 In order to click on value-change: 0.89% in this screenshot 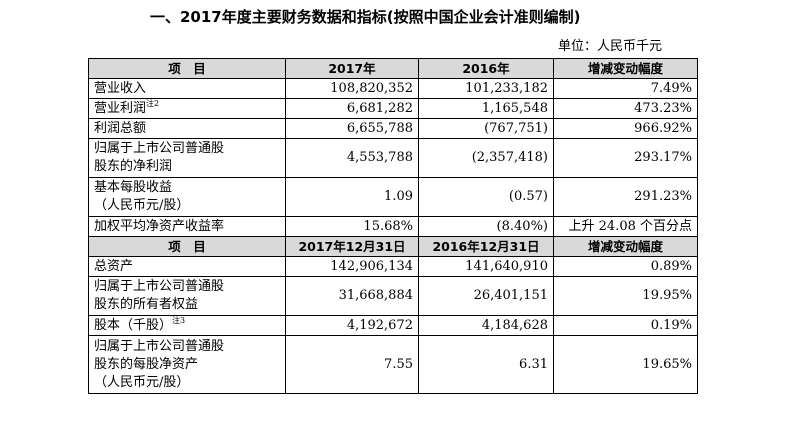, I will do `click(625, 266)`.